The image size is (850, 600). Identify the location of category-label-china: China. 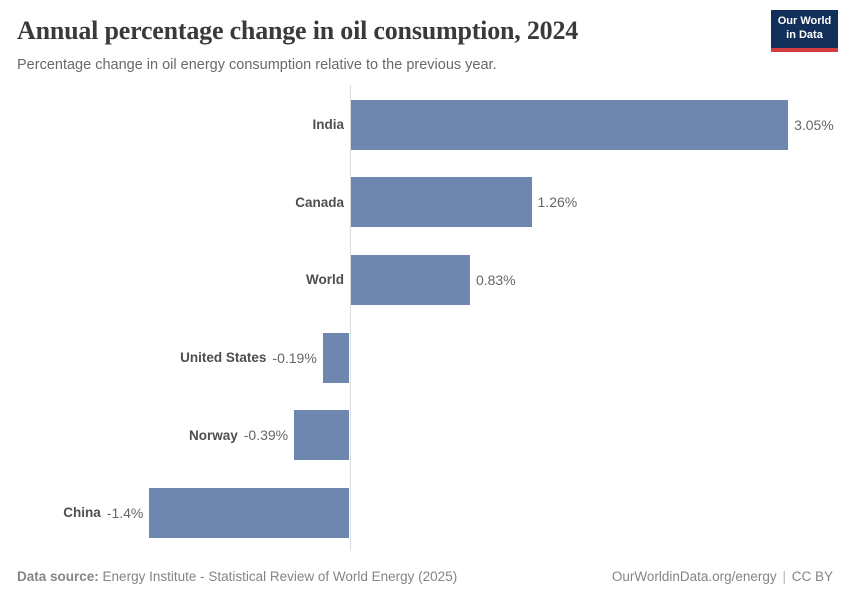
(82, 513).